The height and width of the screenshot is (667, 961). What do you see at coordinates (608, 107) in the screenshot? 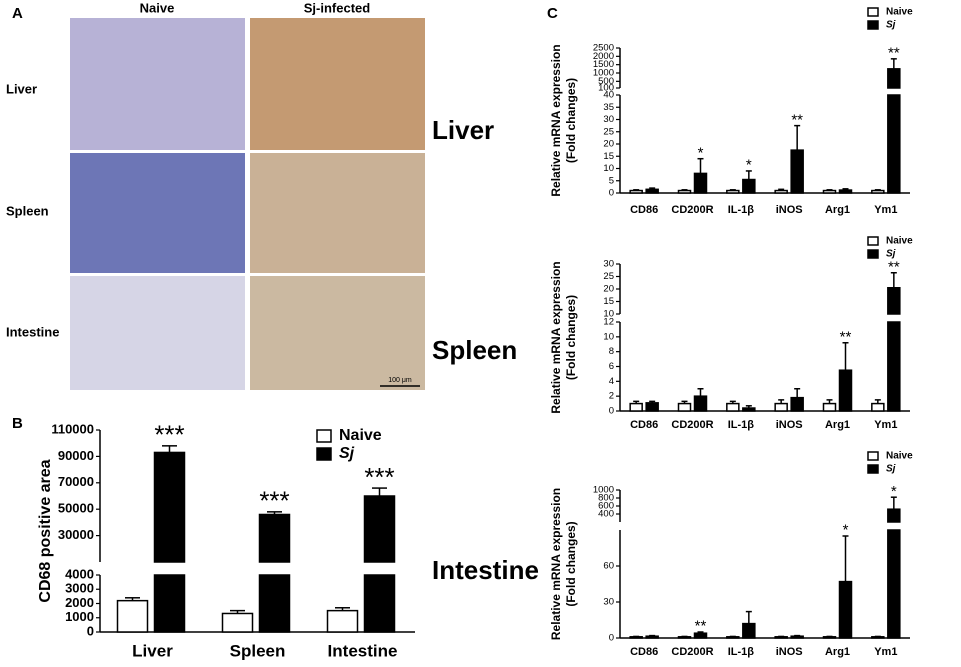
I see `y-tick-label: 35` at bounding box center [608, 107].